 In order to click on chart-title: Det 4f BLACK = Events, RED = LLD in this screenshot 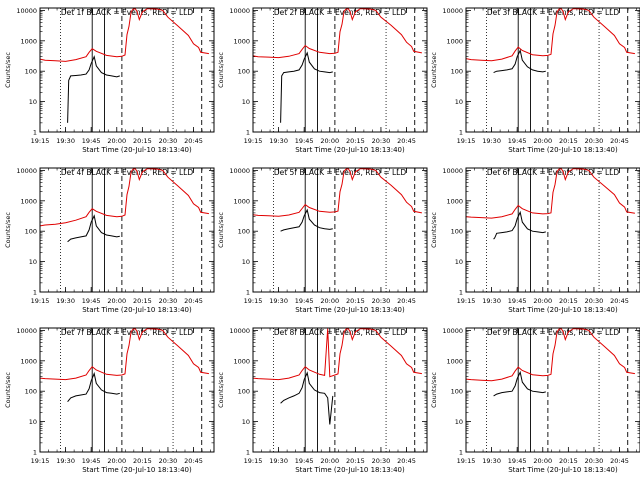, I will do `click(127, 172)`.